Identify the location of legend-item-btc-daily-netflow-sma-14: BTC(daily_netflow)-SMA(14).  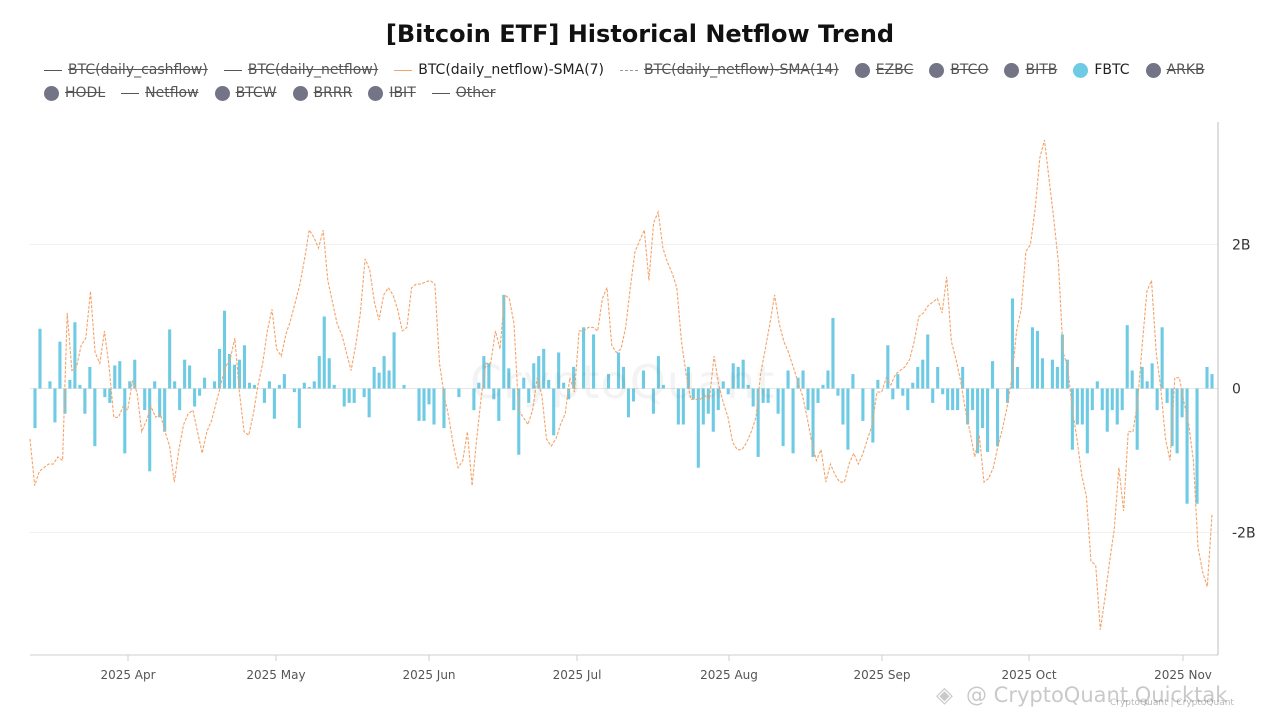
(729, 70).